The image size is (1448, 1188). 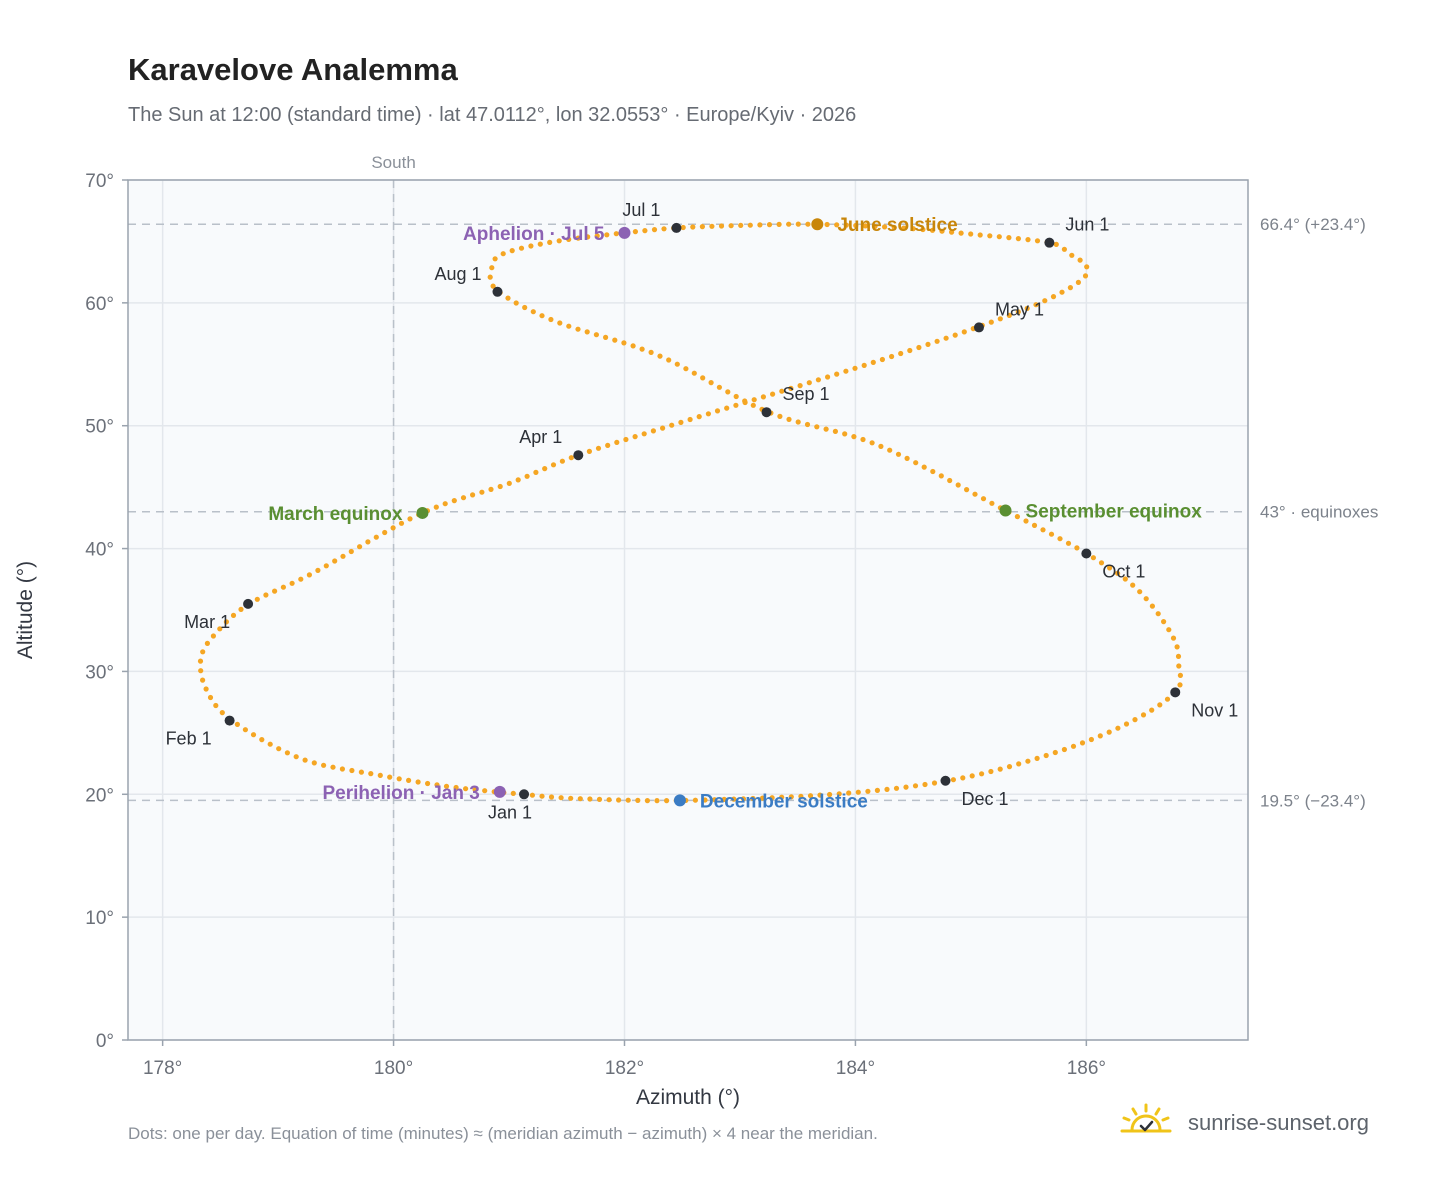 I want to click on meridian-label: South, so click(x=393, y=162).